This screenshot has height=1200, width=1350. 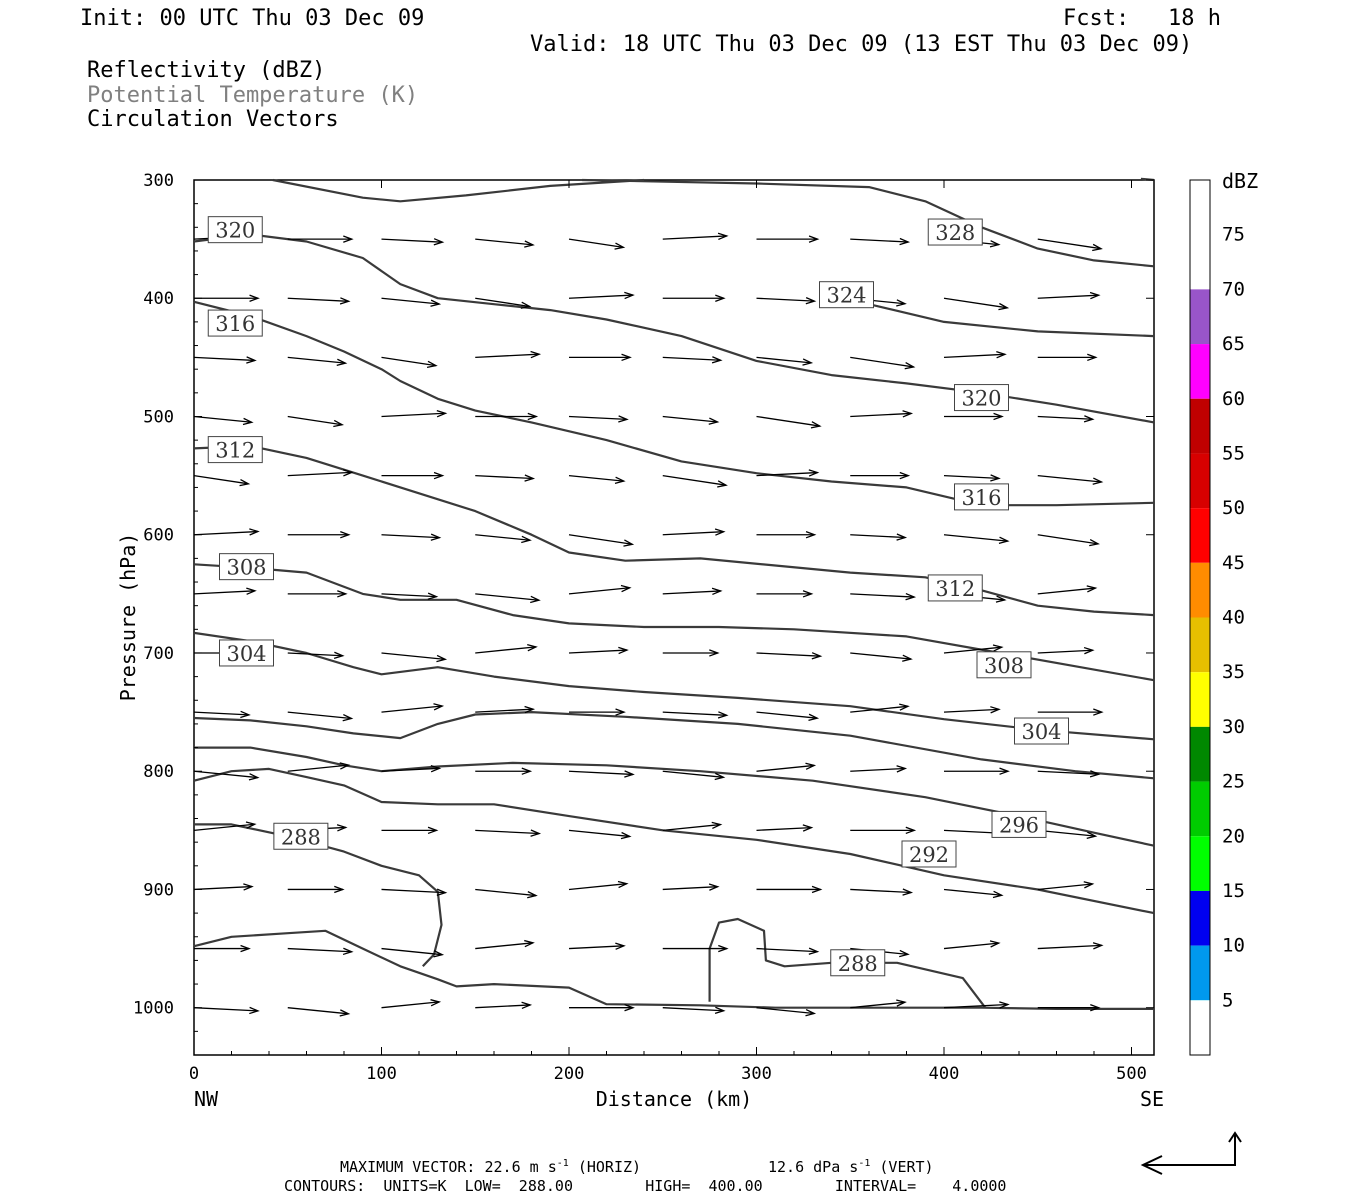 What do you see at coordinates (846, 296) in the screenshot?
I see `contour-label: 324` at bounding box center [846, 296].